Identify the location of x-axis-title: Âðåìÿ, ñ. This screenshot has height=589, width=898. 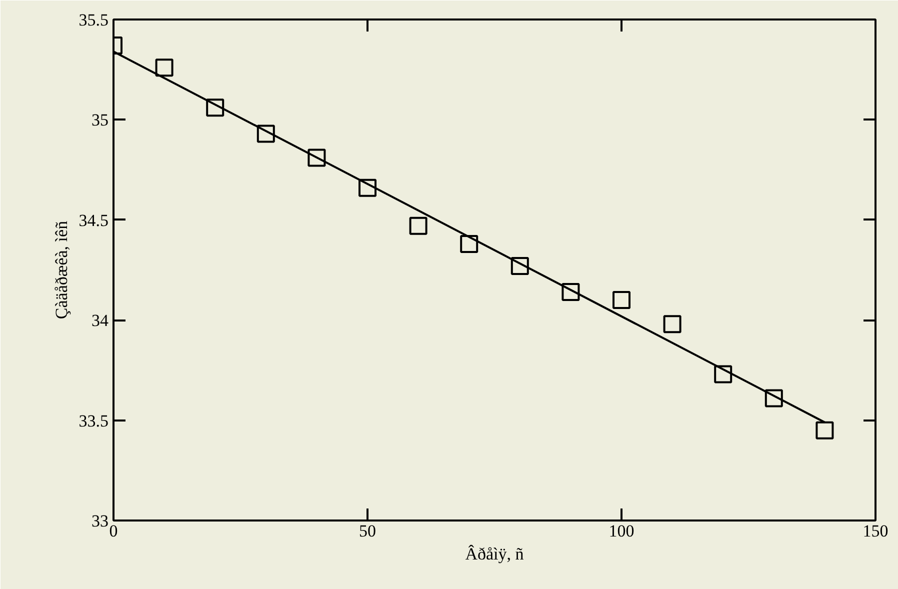
(494, 554).